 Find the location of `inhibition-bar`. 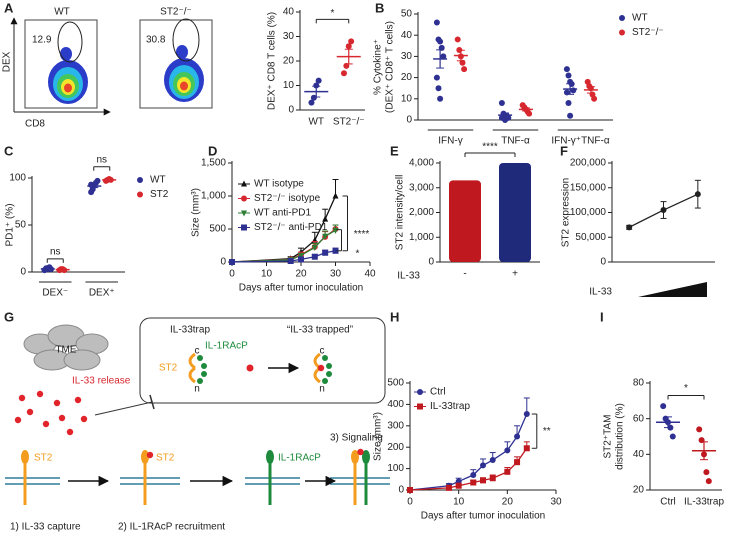

inhibition-bar is located at coordinates (152, 402).